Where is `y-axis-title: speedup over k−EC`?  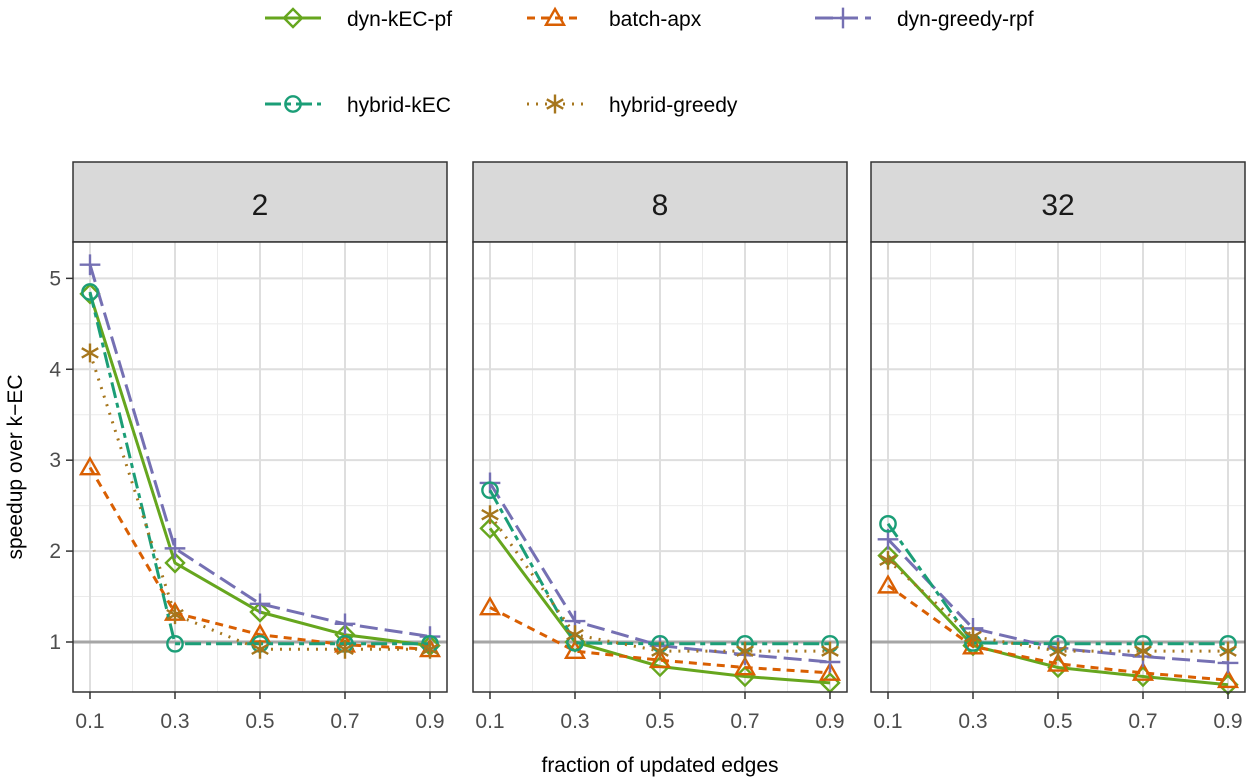 y-axis-title: speedup over k−EC is located at coordinates (15, 466).